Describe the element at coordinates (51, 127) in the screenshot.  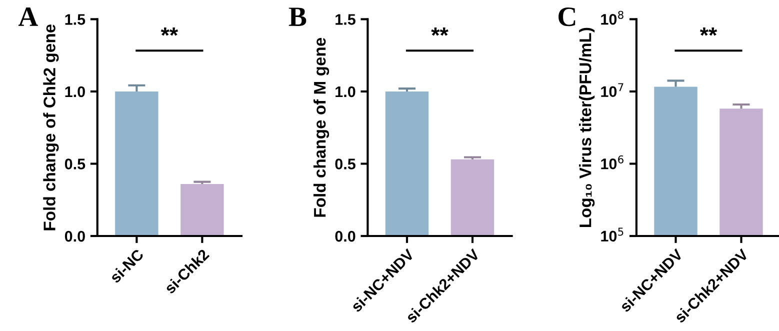
I see `y-axis-title: Fold change of Chk2 gene` at that location.